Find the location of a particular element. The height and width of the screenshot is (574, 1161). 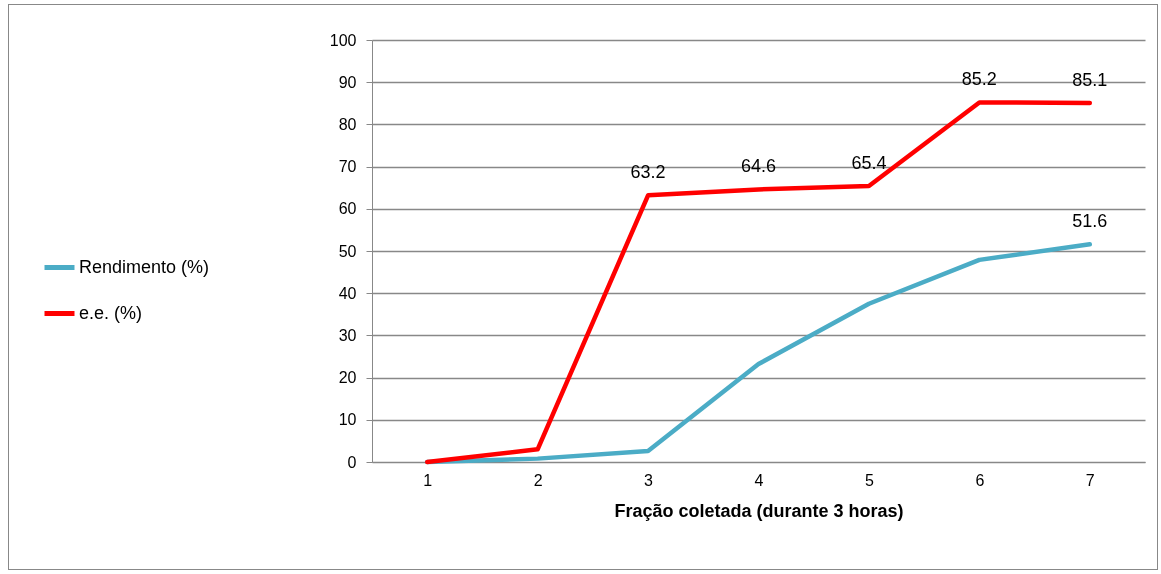

x-tick-label: 5 is located at coordinates (869, 480).